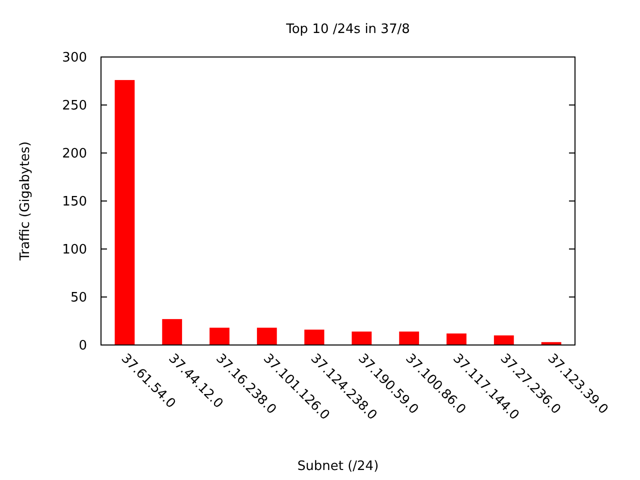 This screenshot has width=640, height=480. I want to click on y-tick-label: 150, so click(74, 202).